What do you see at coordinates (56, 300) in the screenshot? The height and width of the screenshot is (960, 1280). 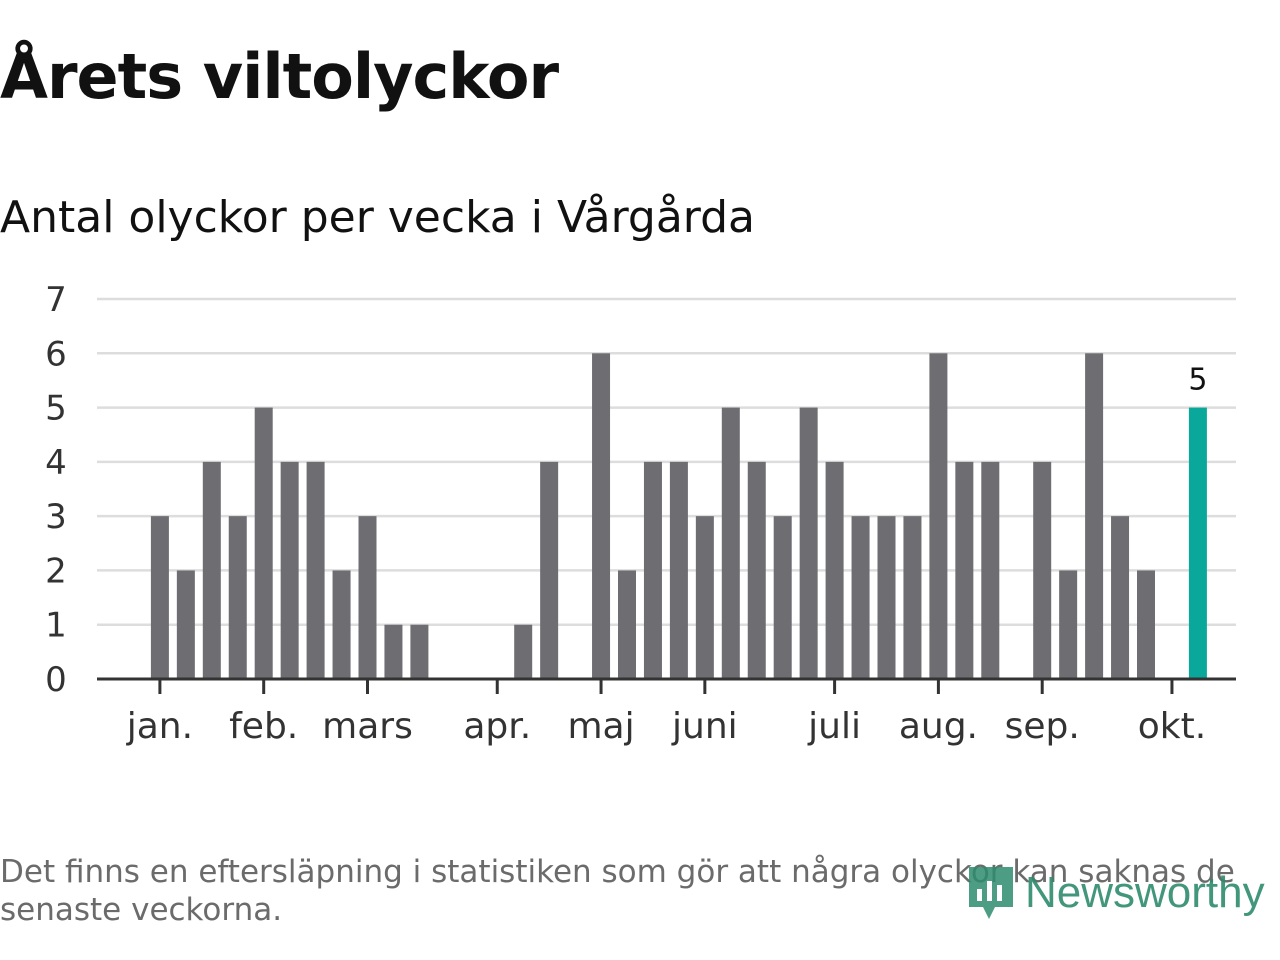 I see `y-tick-label: 7` at bounding box center [56, 300].